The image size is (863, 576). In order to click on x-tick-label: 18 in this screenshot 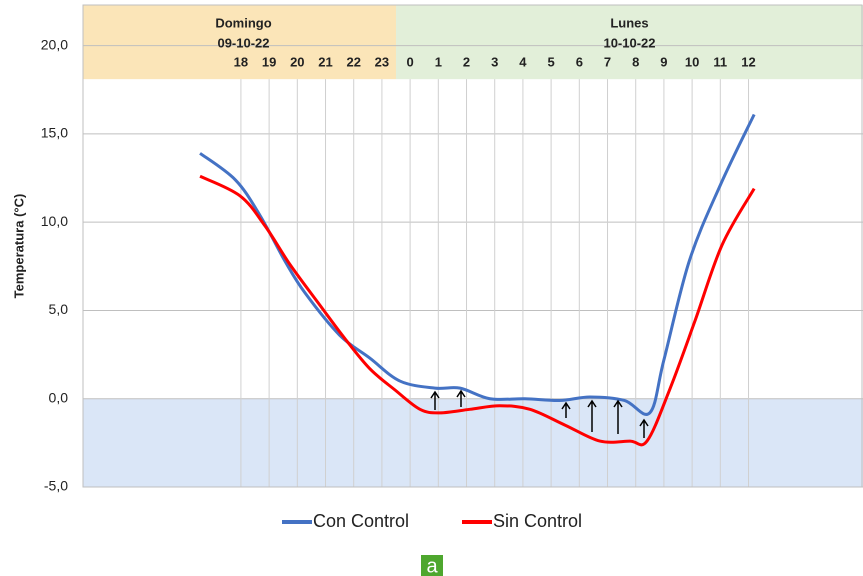, I will do `click(241, 61)`.